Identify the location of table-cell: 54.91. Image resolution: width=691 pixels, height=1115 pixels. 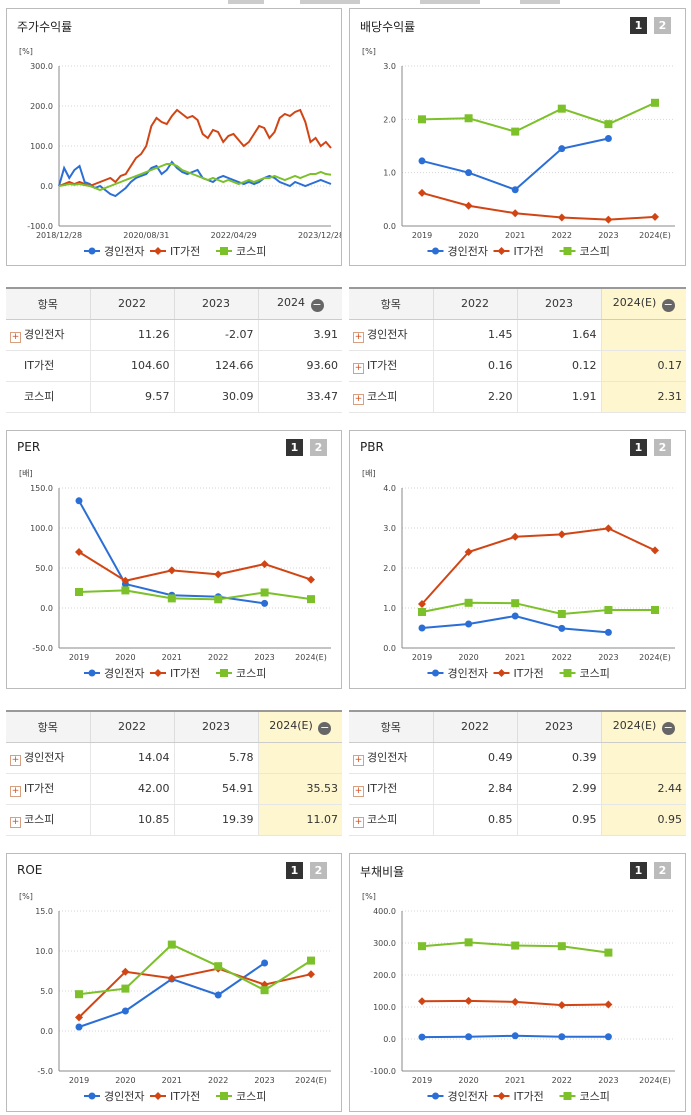
(215, 789).